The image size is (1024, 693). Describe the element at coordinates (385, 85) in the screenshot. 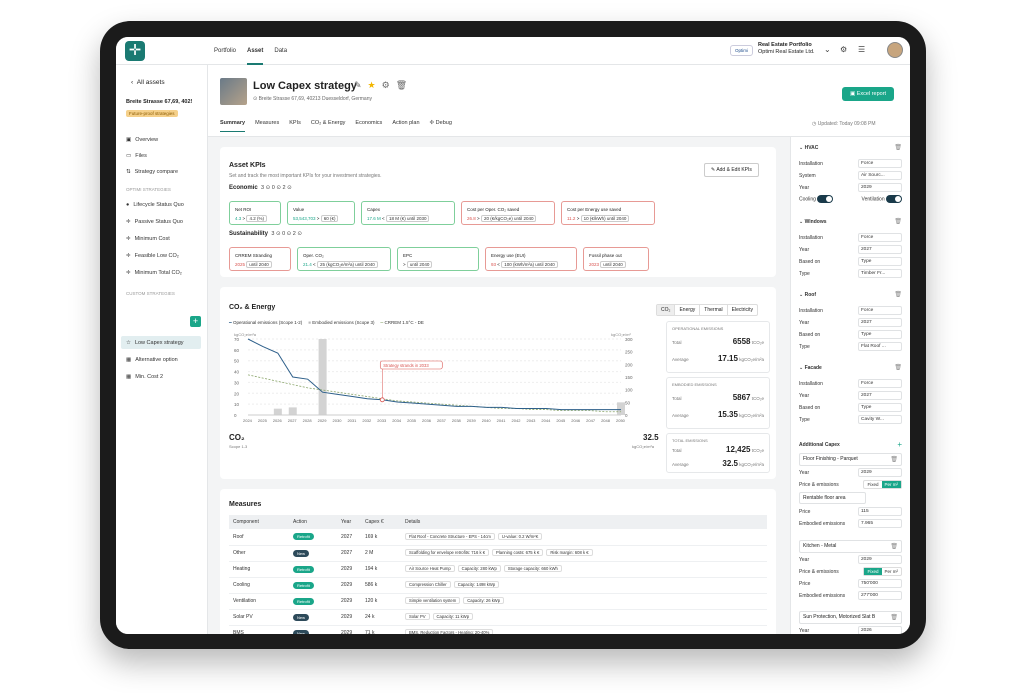

I see `settings-icon: ⚙` at that location.